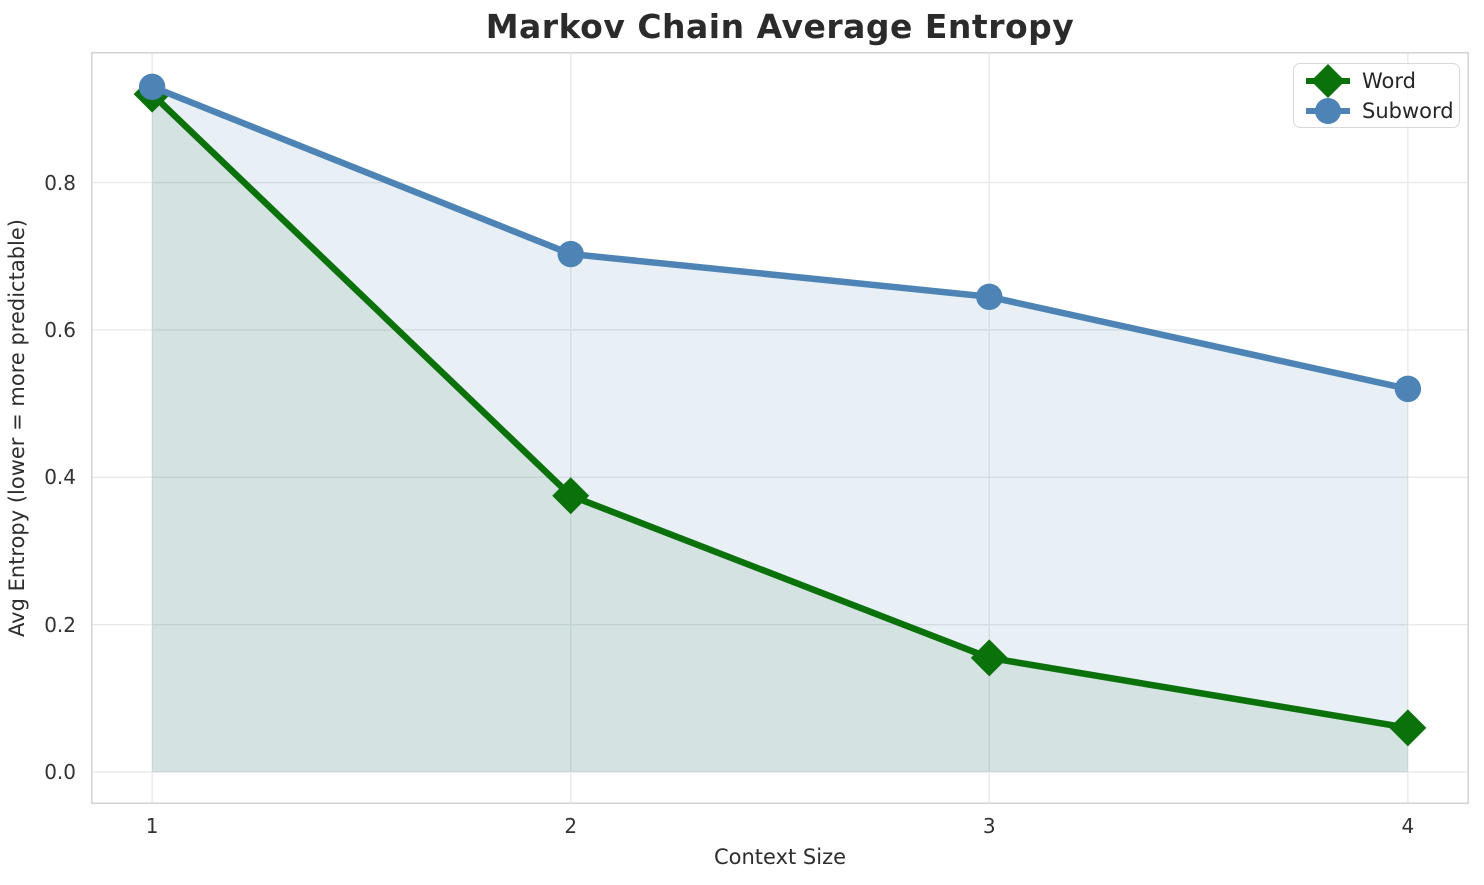 This screenshot has height=885, width=1484. Describe the element at coordinates (989, 826) in the screenshot. I see `x-tick-label: 3` at that location.